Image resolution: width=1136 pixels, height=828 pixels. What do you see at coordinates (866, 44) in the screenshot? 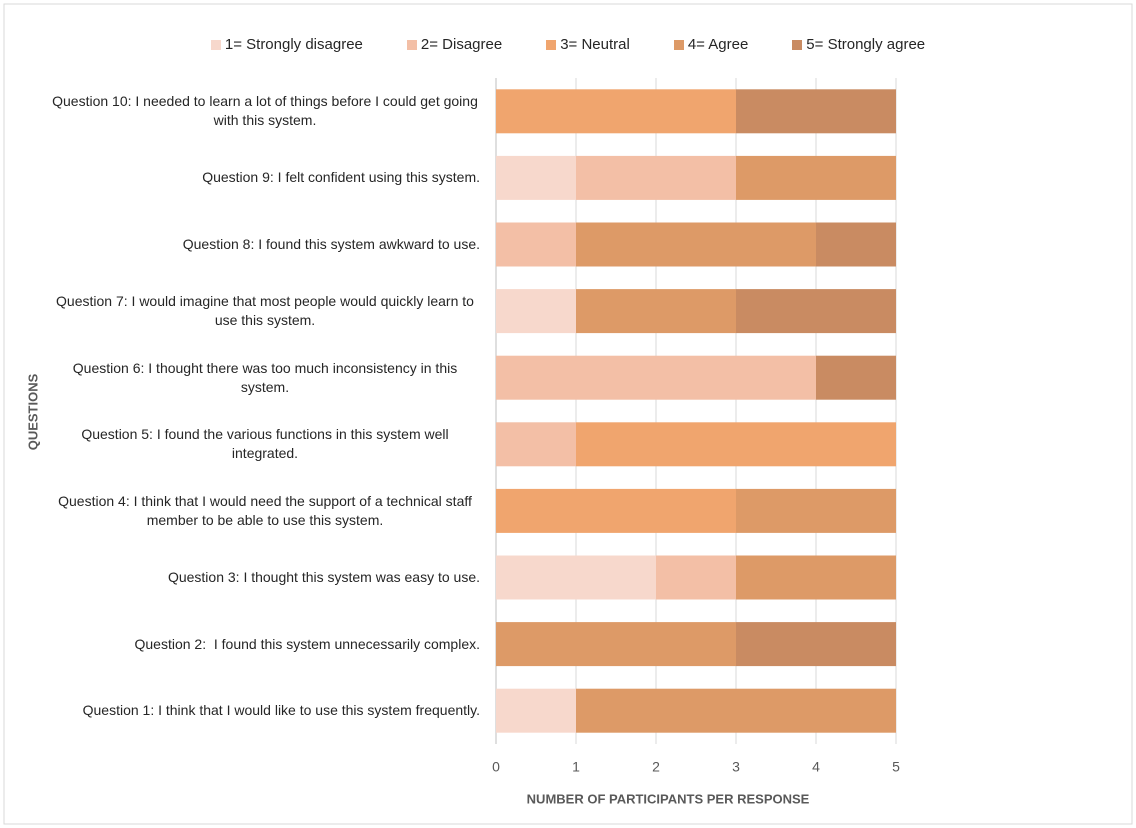
I see `legend-label: 5= Strongly agree` at bounding box center [866, 44].